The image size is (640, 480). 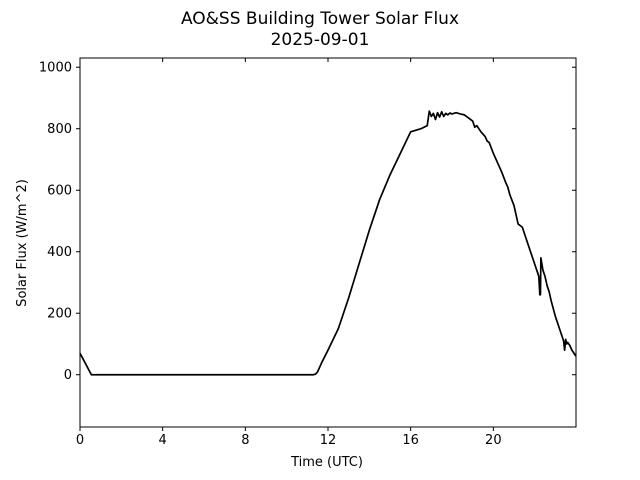 What do you see at coordinates (320, 19) in the screenshot?
I see `chart-title: AO&SS Building Tower Solar Flux` at bounding box center [320, 19].